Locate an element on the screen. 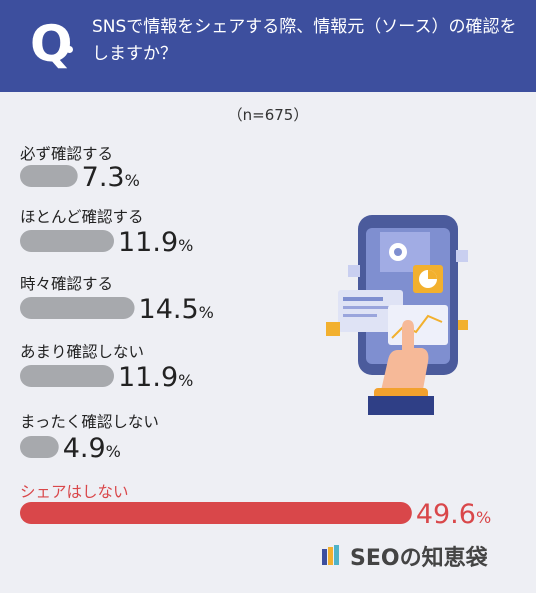 The width and height of the screenshot is (536, 593). sample-size-note: （n=675） is located at coordinates (268, 115).